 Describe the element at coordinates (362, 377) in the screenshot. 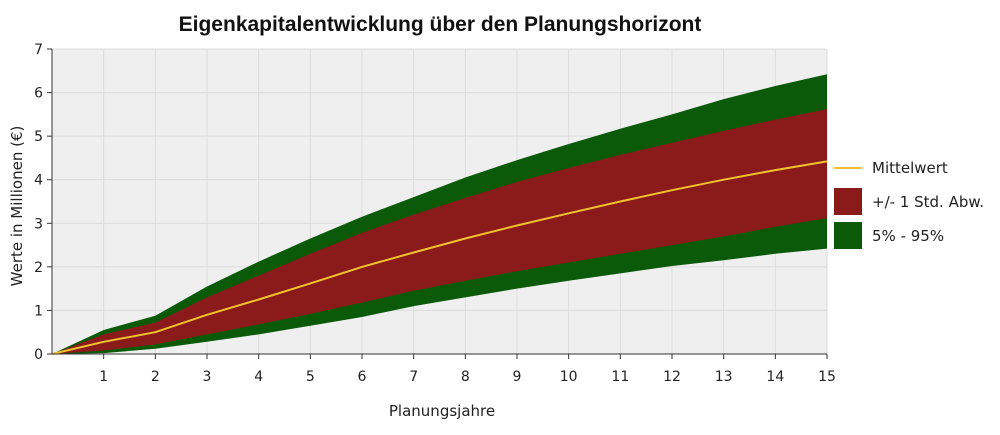

I see `x-tick-label: 6` at that location.